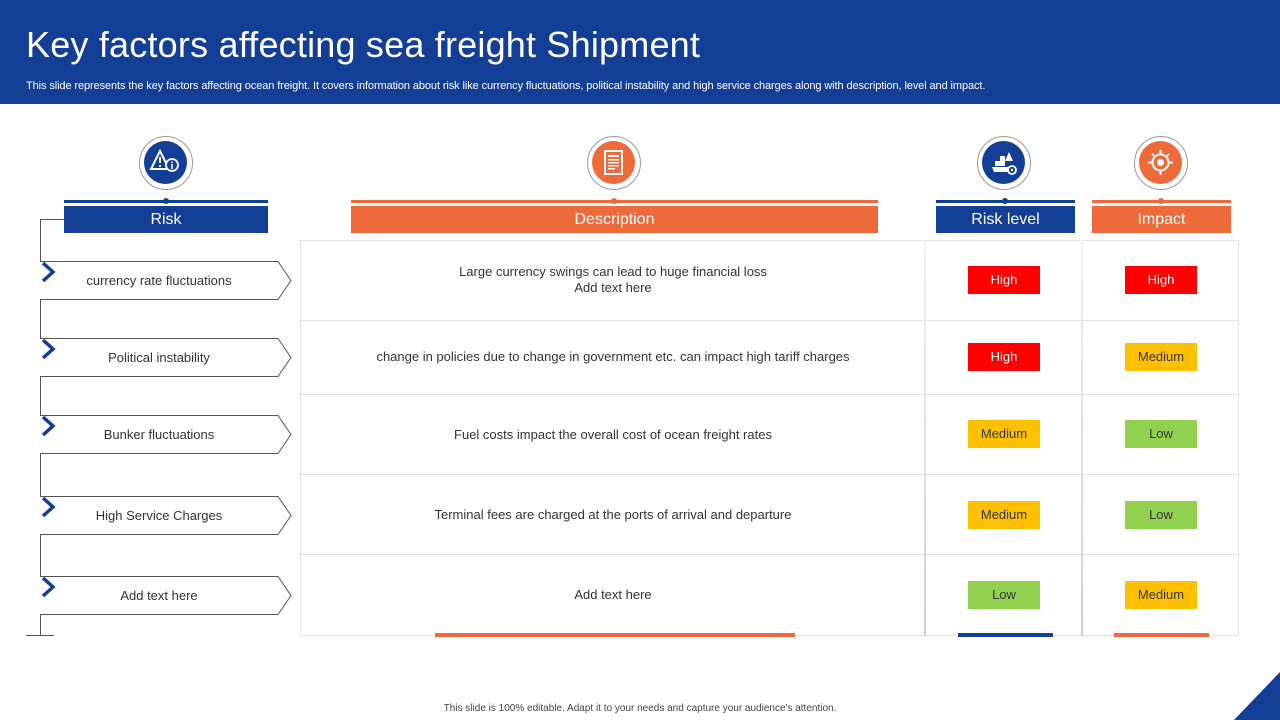  Describe the element at coordinates (615, 635) in the screenshot. I see `description-bottom-bar` at that location.